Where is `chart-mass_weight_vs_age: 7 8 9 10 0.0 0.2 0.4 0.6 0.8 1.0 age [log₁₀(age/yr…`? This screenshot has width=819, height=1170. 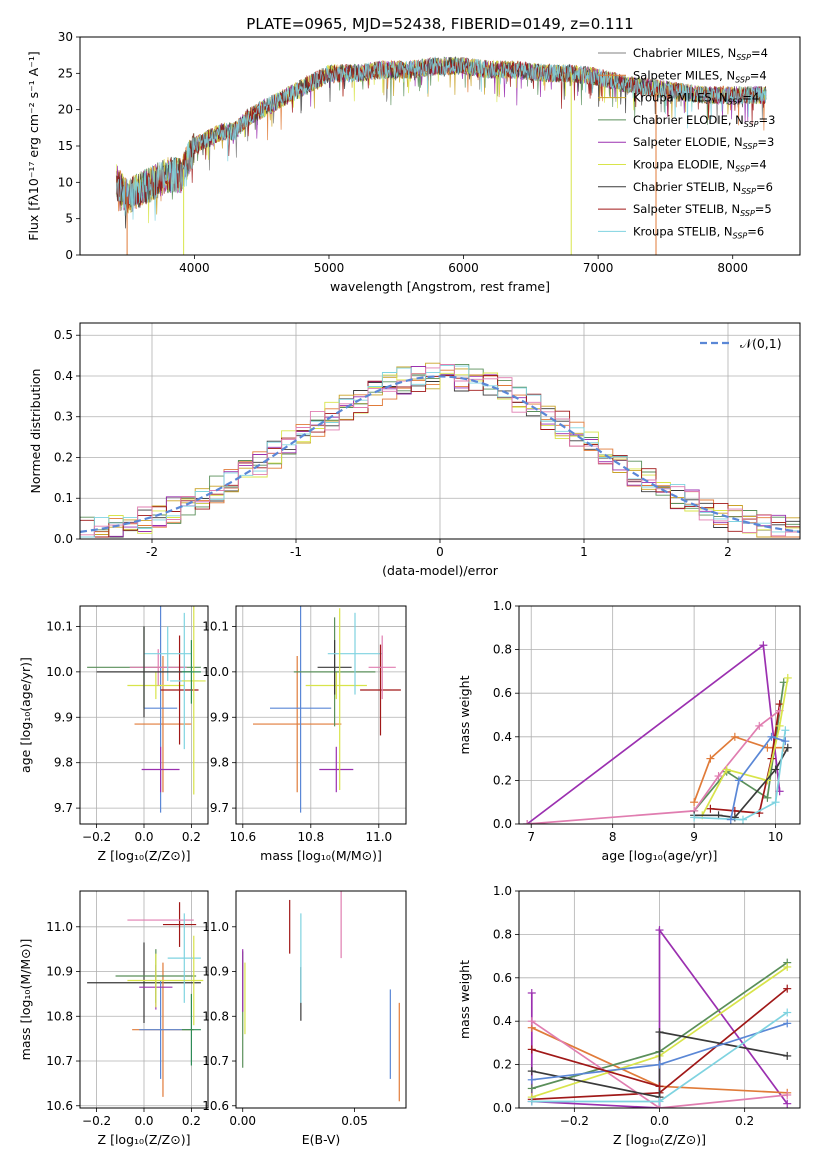
chart-mass_weight_vs_age: 7 8 9 10 0.0 0.2 0.4 0.6 0.8 1.0 age [log₁₀(age/yr… is located at coordinates (629, 731).